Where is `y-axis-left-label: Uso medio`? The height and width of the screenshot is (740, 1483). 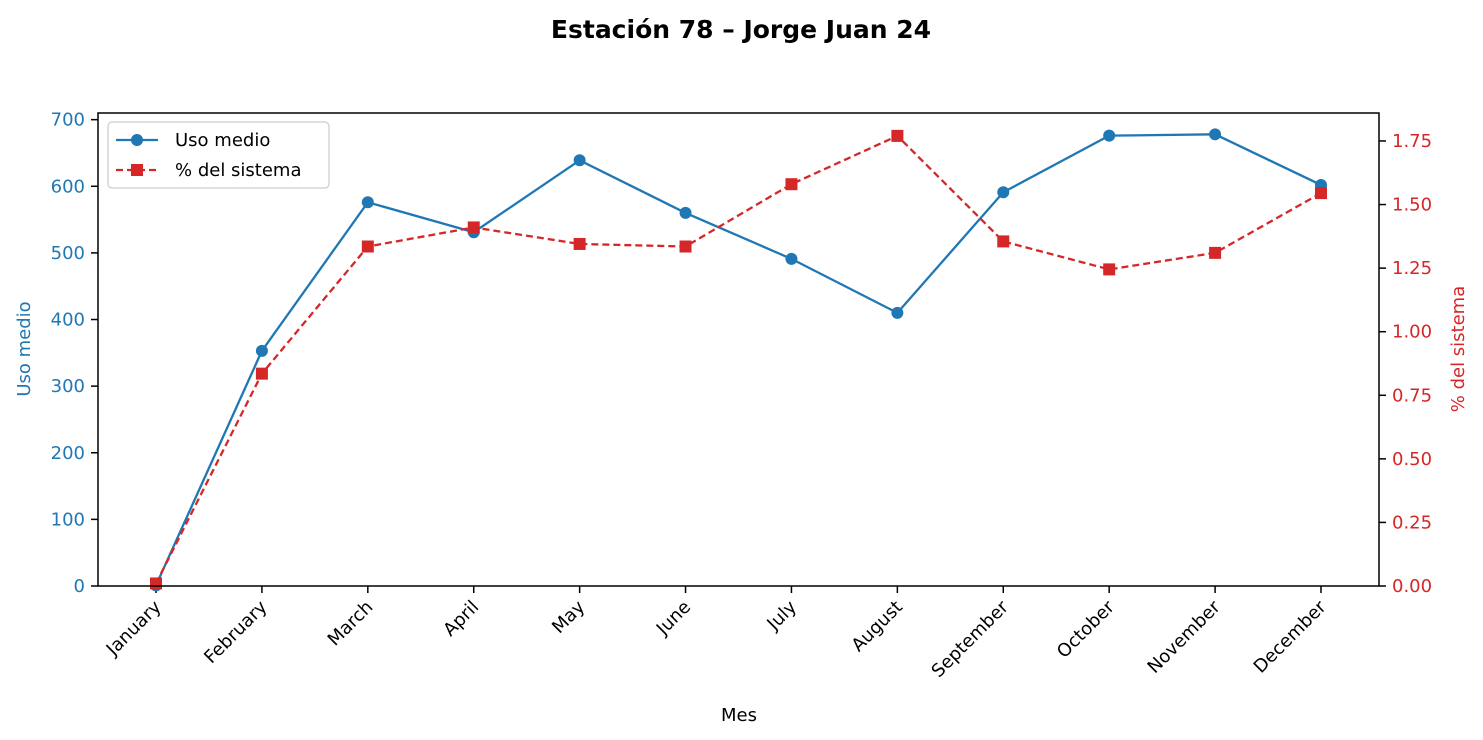 y-axis-left-label: Uso medio is located at coordinates (24, 348).